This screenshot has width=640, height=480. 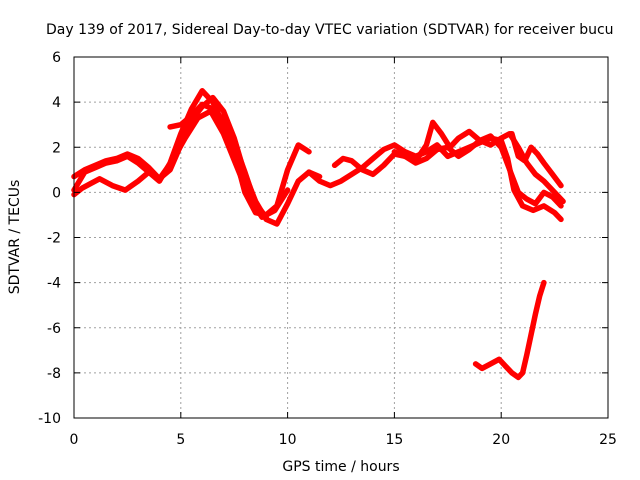 What do you see at coordinates (74, 440) in the screenshot?
I see `x-tick-label: 0` at bounding box center [74, 440].